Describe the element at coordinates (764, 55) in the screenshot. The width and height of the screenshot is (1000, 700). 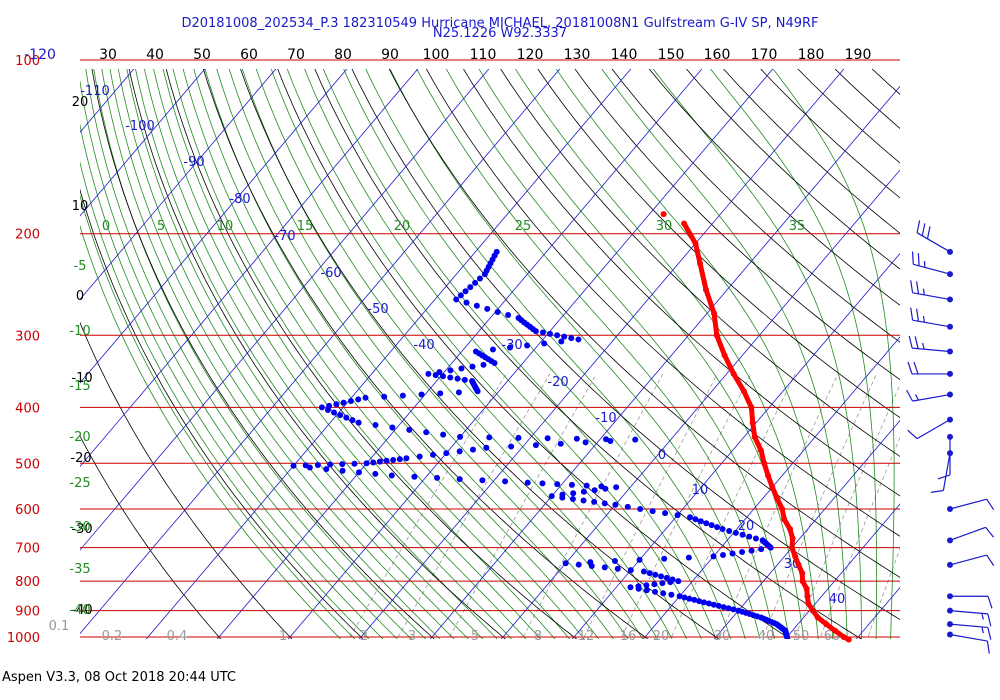
I see `top-axis-label: 170` at that location.